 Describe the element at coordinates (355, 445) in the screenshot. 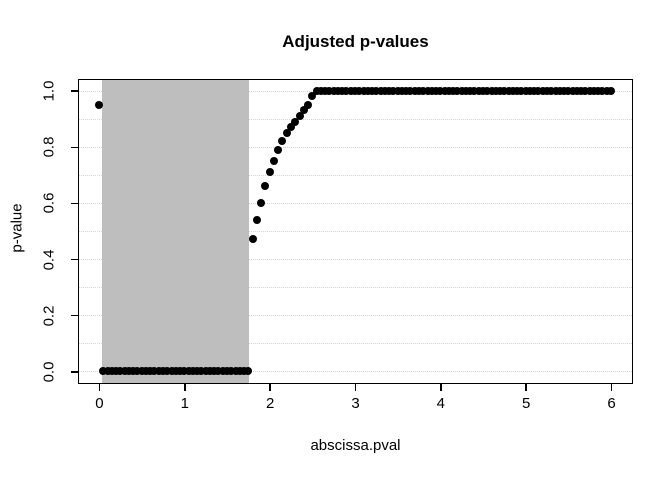

I see `x-axis-label: abscissa.pval` at that location.